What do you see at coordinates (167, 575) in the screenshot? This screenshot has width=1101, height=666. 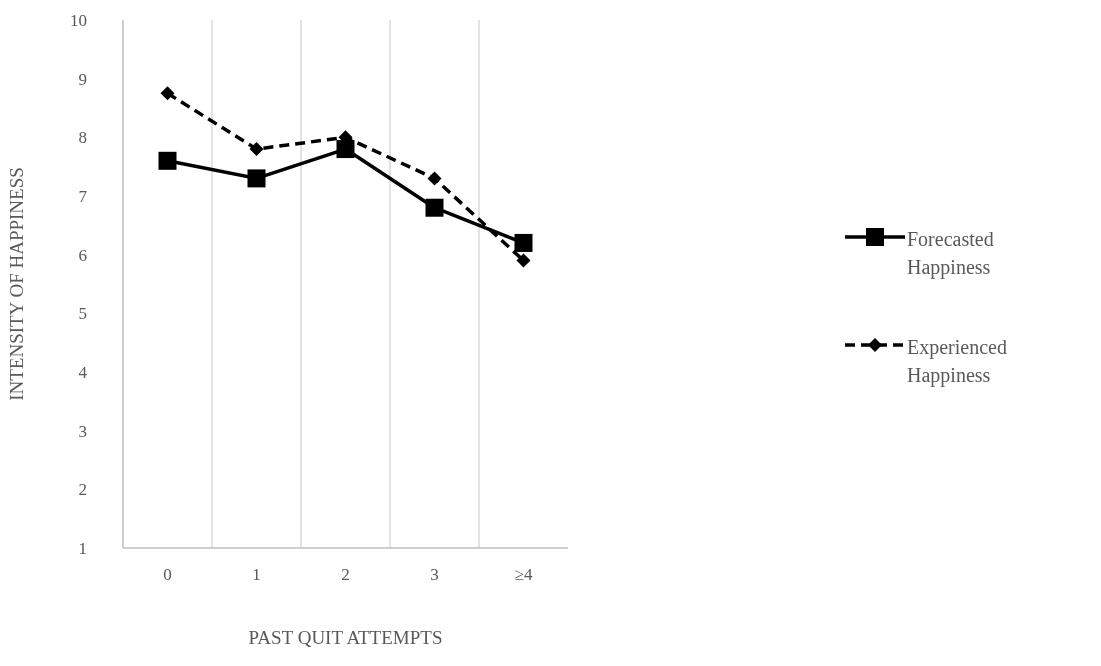 I see `x-tick-label: 0` at bounding box center [167, 575].